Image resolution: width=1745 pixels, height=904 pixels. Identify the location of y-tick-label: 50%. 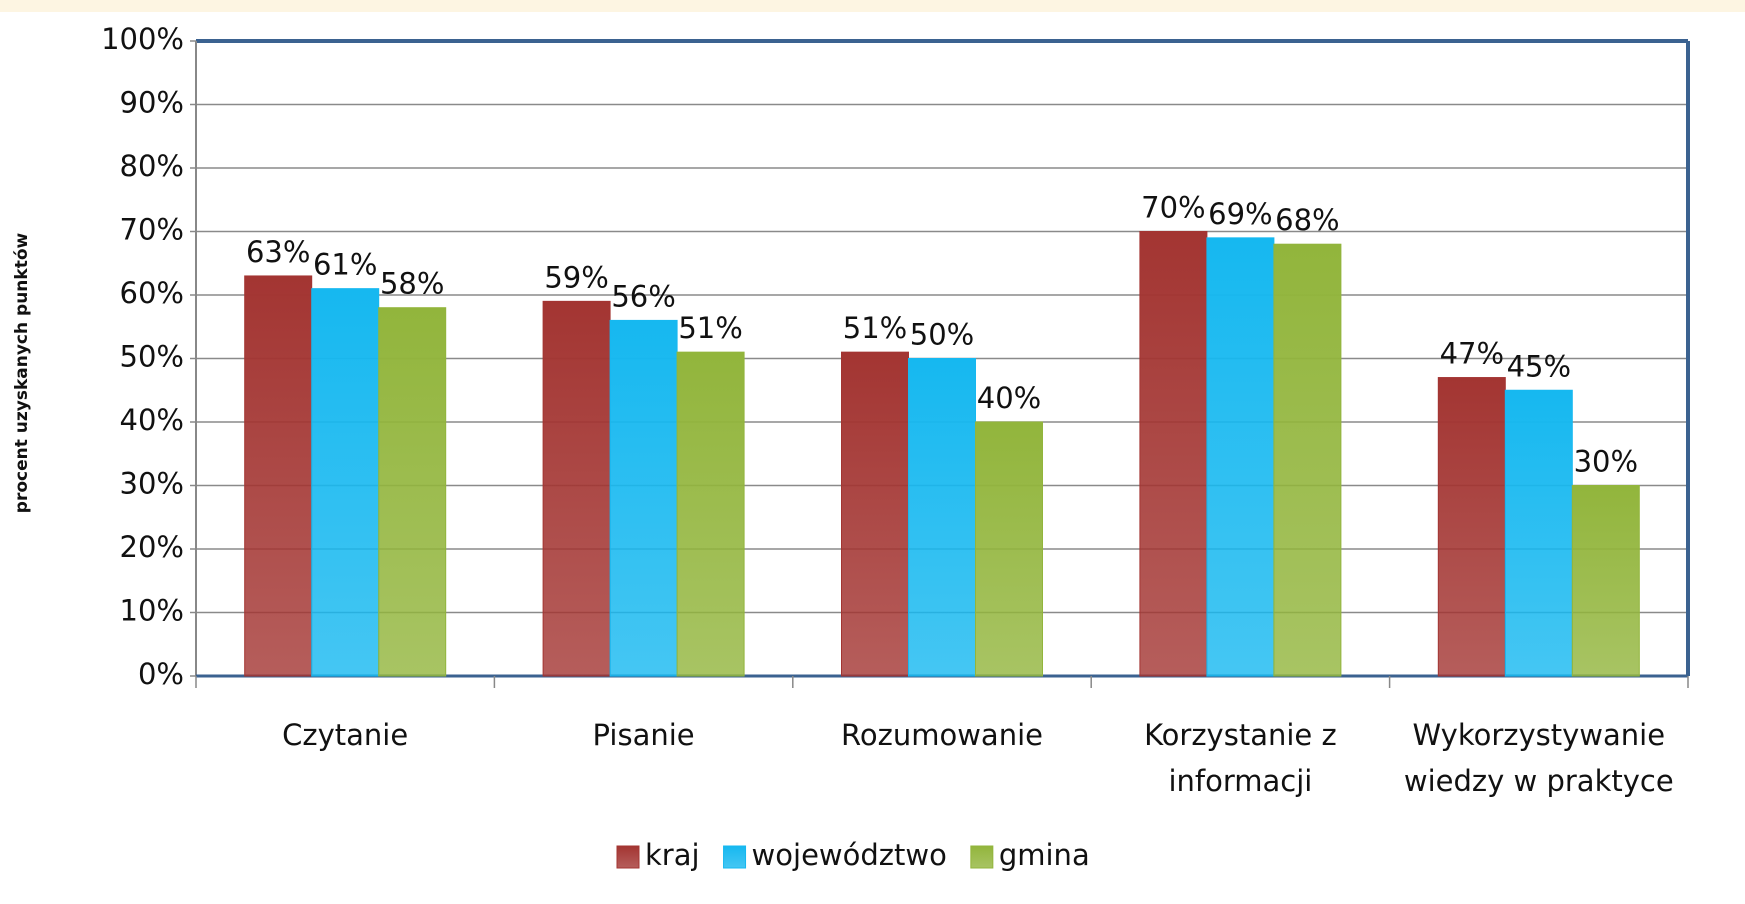
(152, 357).